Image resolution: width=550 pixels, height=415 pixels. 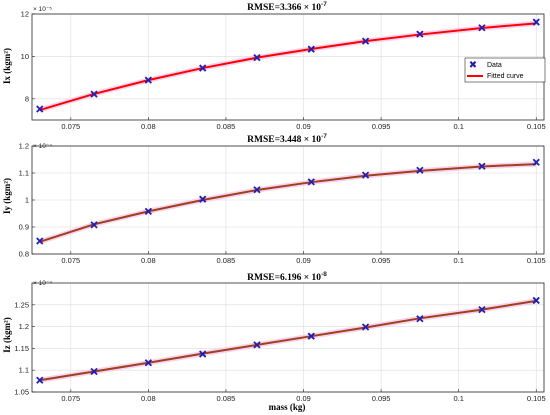 I want to click on x-axis-label: mass (kg), so click(x=287, y=407).